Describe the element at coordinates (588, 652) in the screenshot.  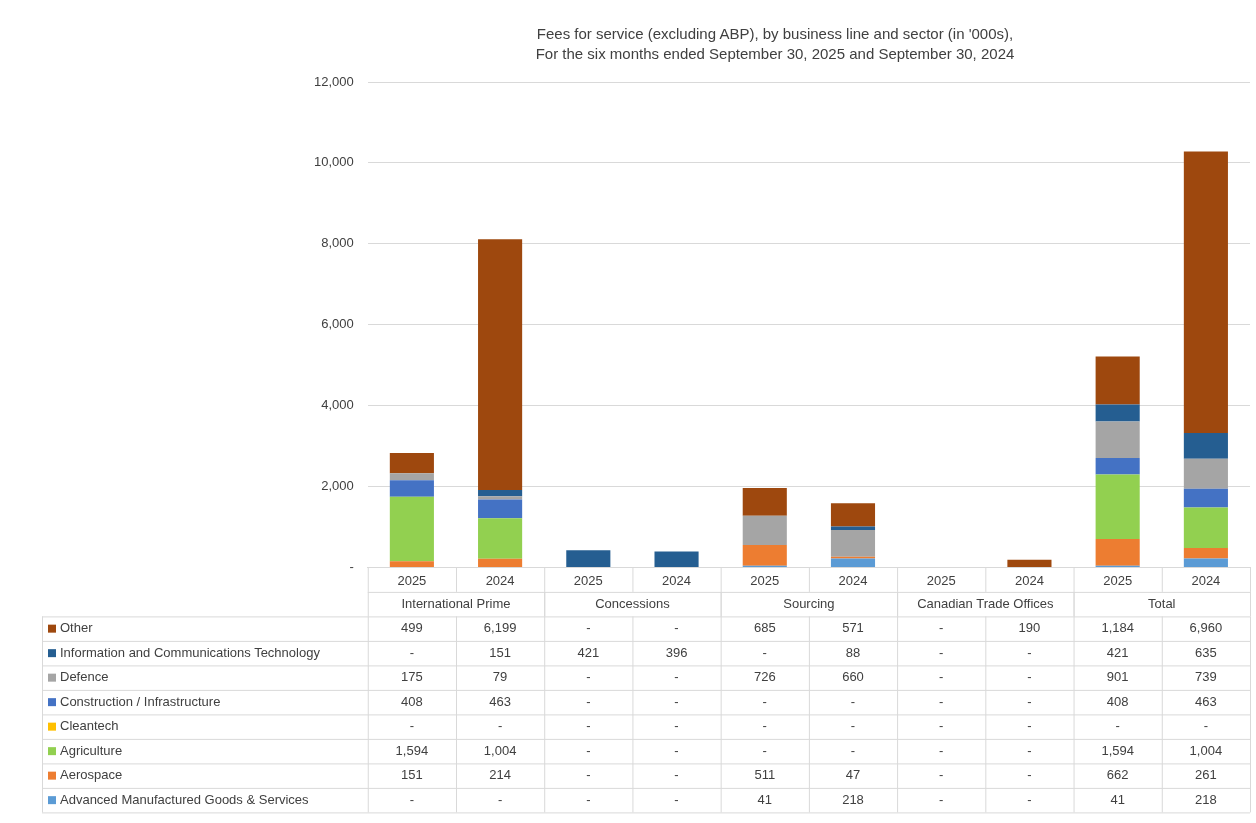
I see `data-label: 421` at that location.